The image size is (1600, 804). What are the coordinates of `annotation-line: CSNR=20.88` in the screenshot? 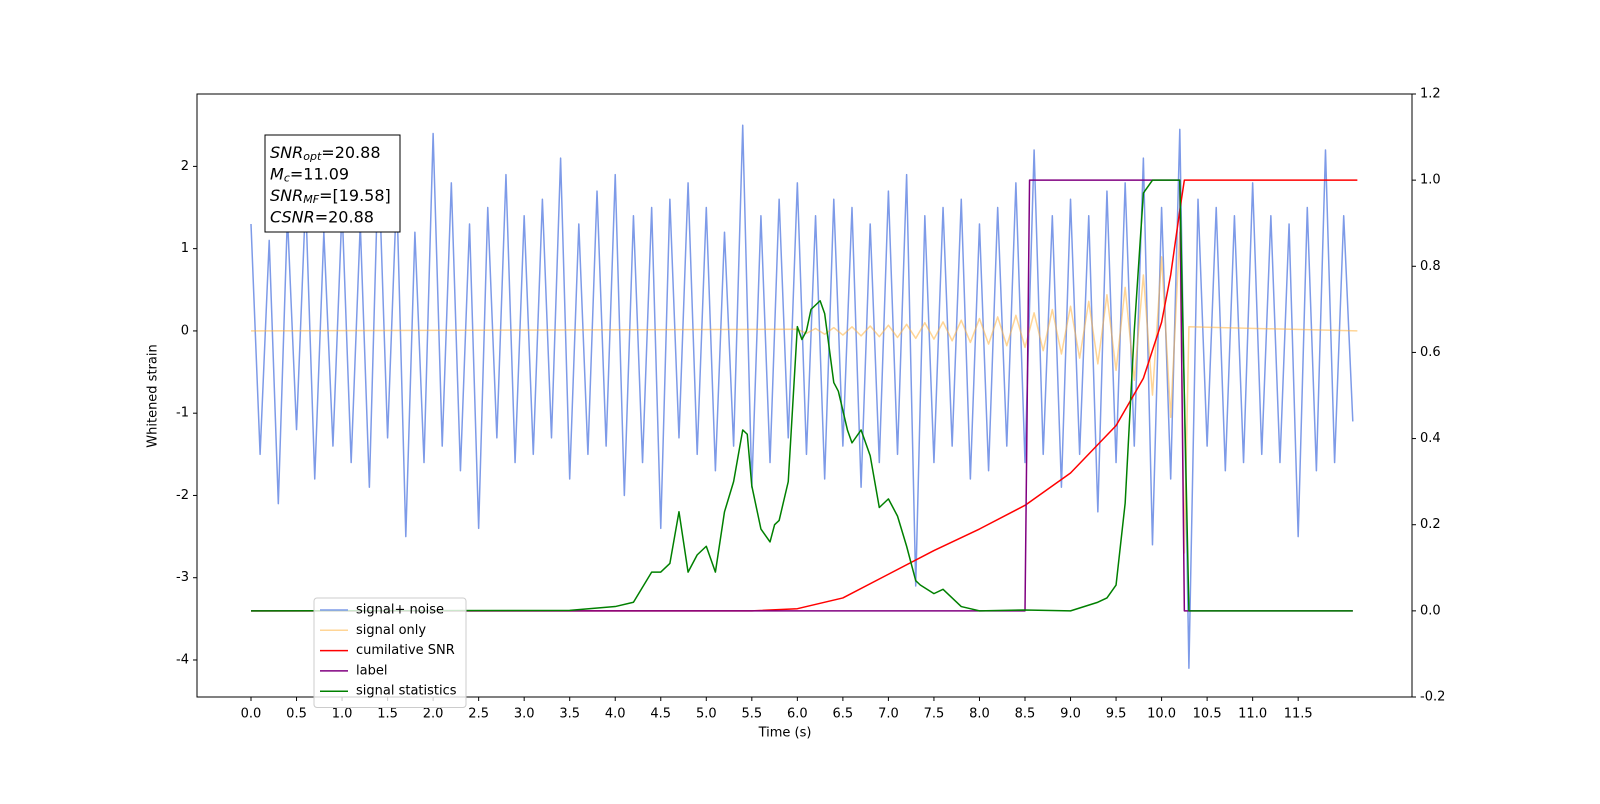 It's located at (322, 216).